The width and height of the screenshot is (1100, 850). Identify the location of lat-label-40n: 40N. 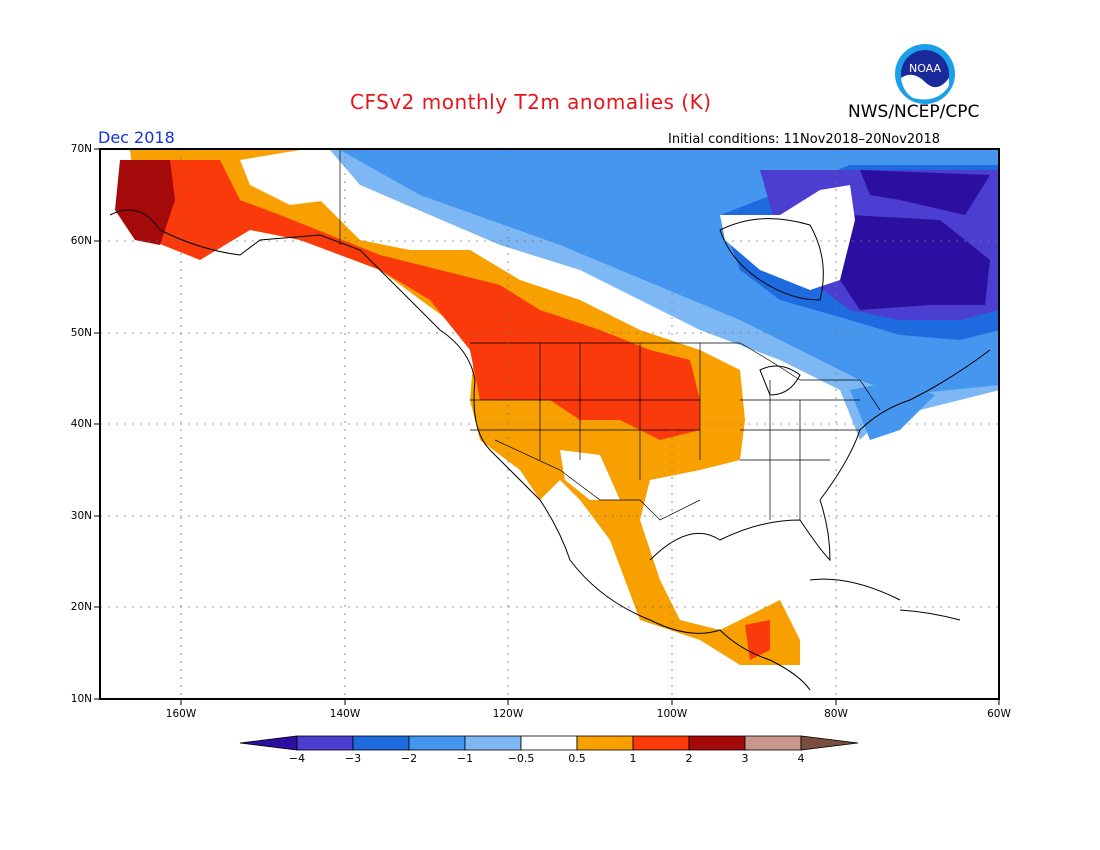
(81, 424).